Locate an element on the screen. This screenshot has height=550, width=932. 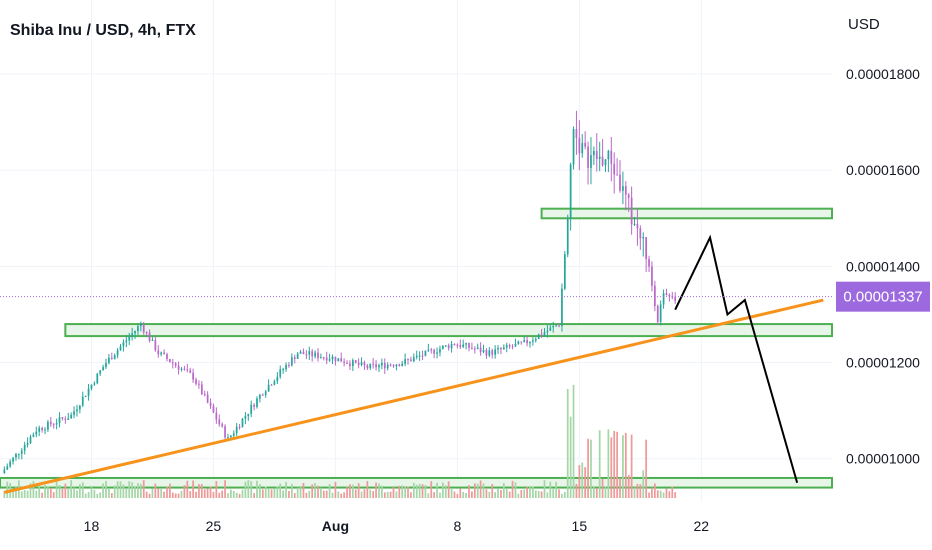
time-tick-label: Aug is located at coordinates (335, 526).